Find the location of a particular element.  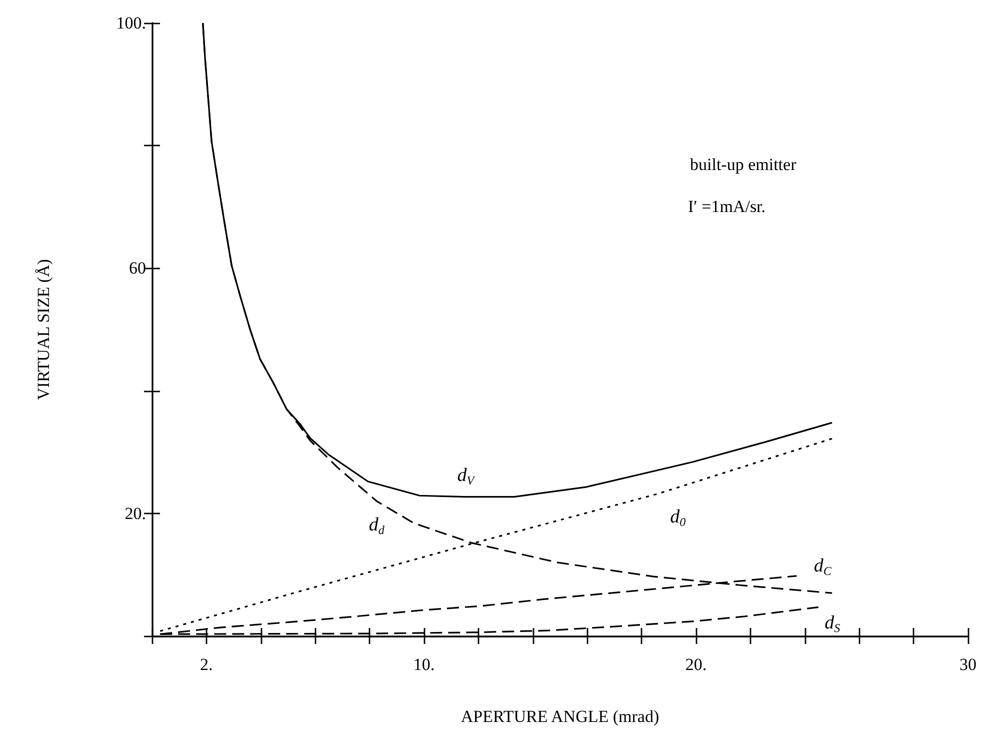

annotation: built-up emitter is located at coordinates (743, 164).